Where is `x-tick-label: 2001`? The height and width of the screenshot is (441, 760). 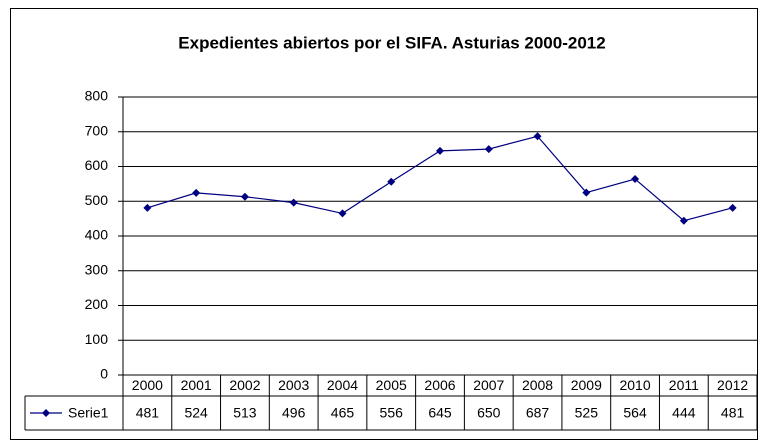
x-tick-label: 2001 is located at coordinates (196, 385).